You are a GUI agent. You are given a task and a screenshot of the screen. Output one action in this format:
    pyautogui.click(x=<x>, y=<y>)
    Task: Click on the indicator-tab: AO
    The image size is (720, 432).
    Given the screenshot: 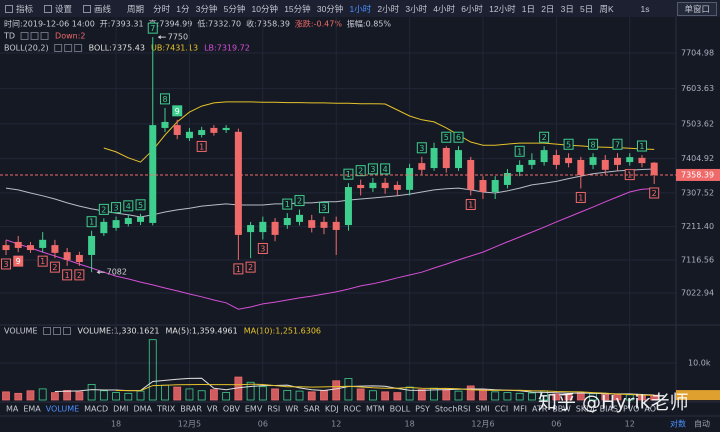 What is the action you would take?
    pyautogui.click(x=650, y=409)
    